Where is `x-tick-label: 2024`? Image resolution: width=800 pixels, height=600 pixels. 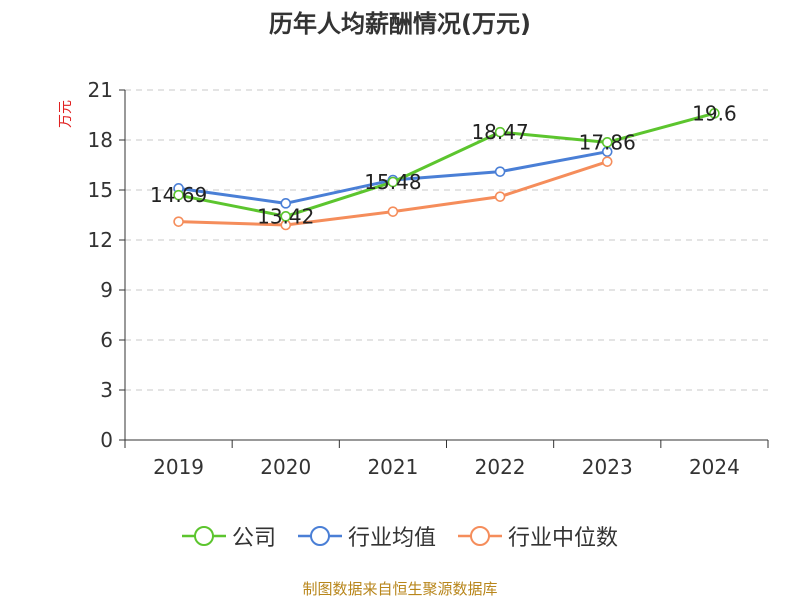 x-tick-label: 2024 is located at coordinates (714, 467).